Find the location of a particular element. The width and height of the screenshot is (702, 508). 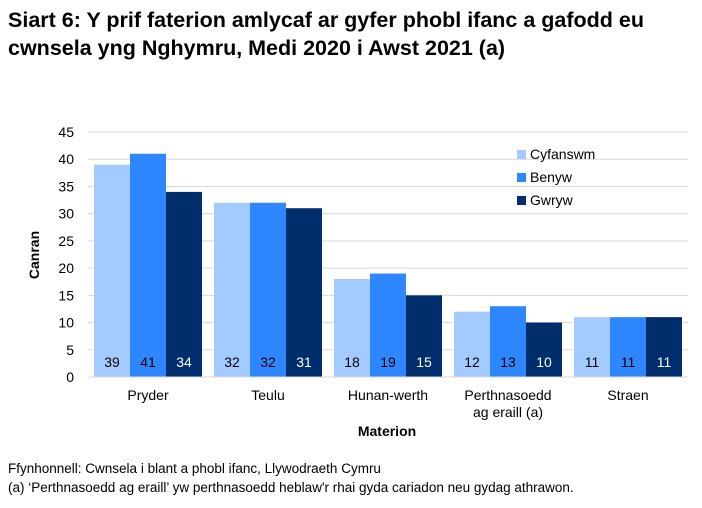

y-tick-label: 20 is located at coordinates (66, 268).